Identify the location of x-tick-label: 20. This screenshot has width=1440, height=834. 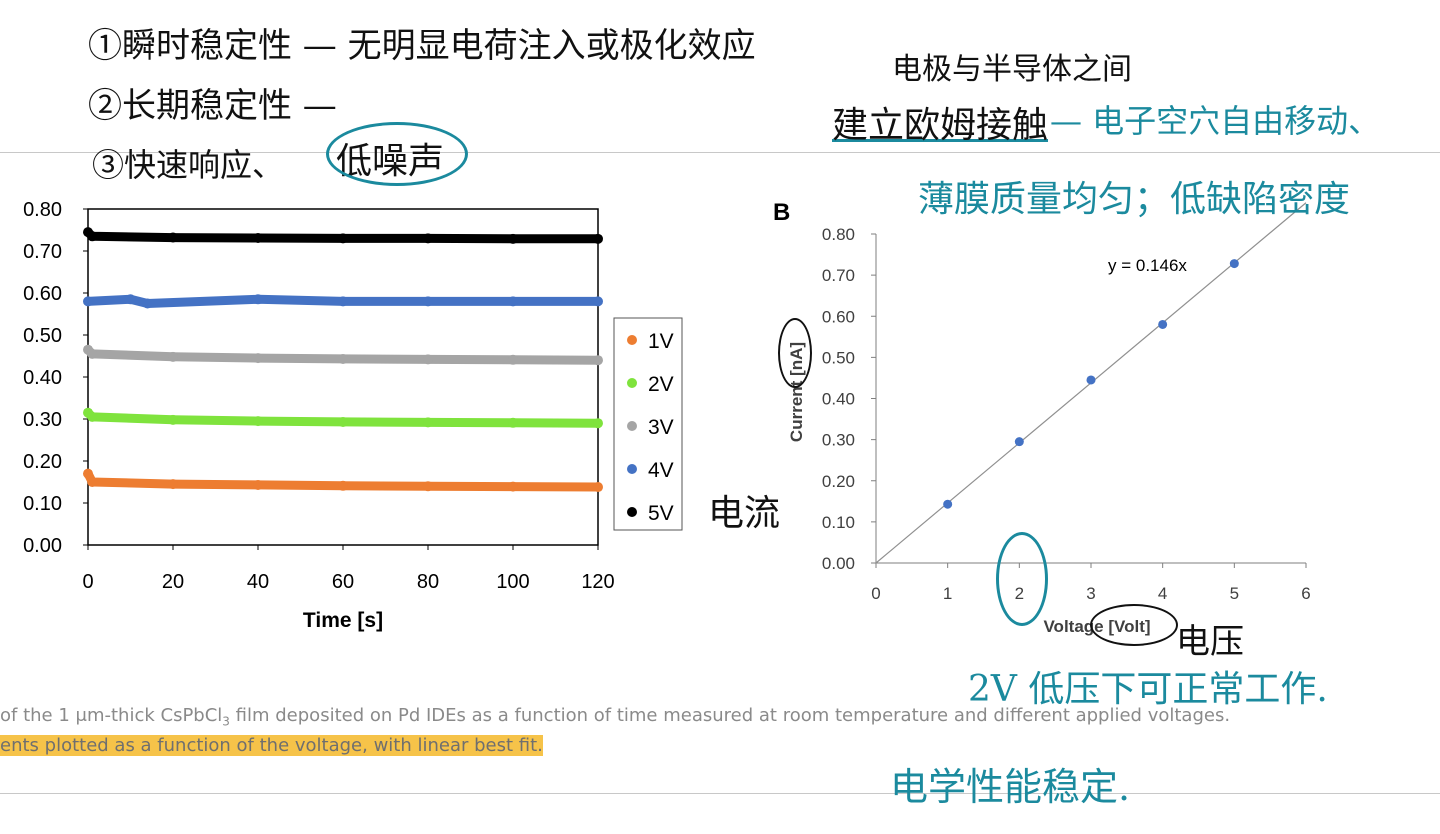
(173, 582).